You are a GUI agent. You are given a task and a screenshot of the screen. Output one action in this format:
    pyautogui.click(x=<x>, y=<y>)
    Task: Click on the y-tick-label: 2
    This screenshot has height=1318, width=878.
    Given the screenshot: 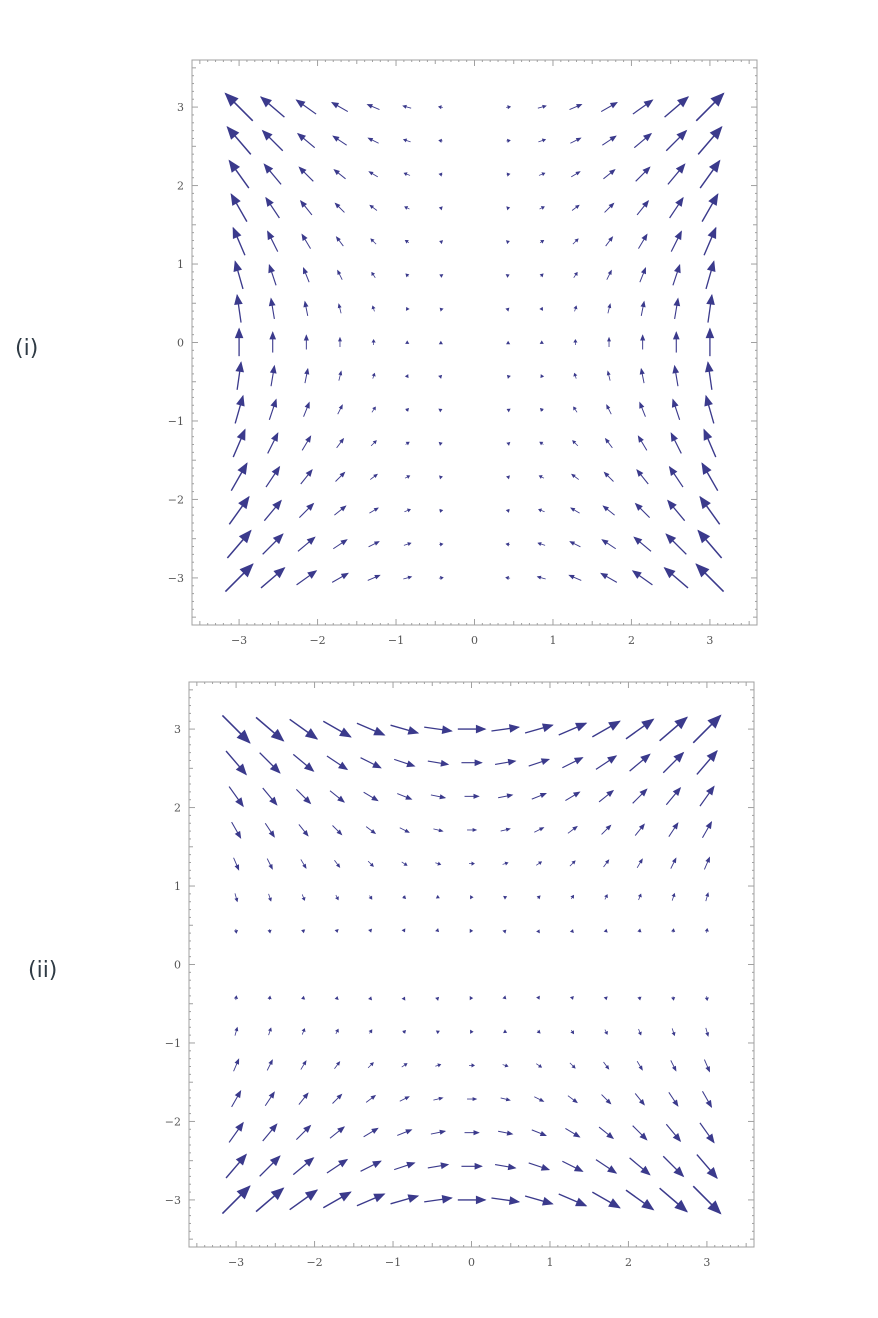 What is the action you would take?
    pyautogui.click(x=177, y=808)
    